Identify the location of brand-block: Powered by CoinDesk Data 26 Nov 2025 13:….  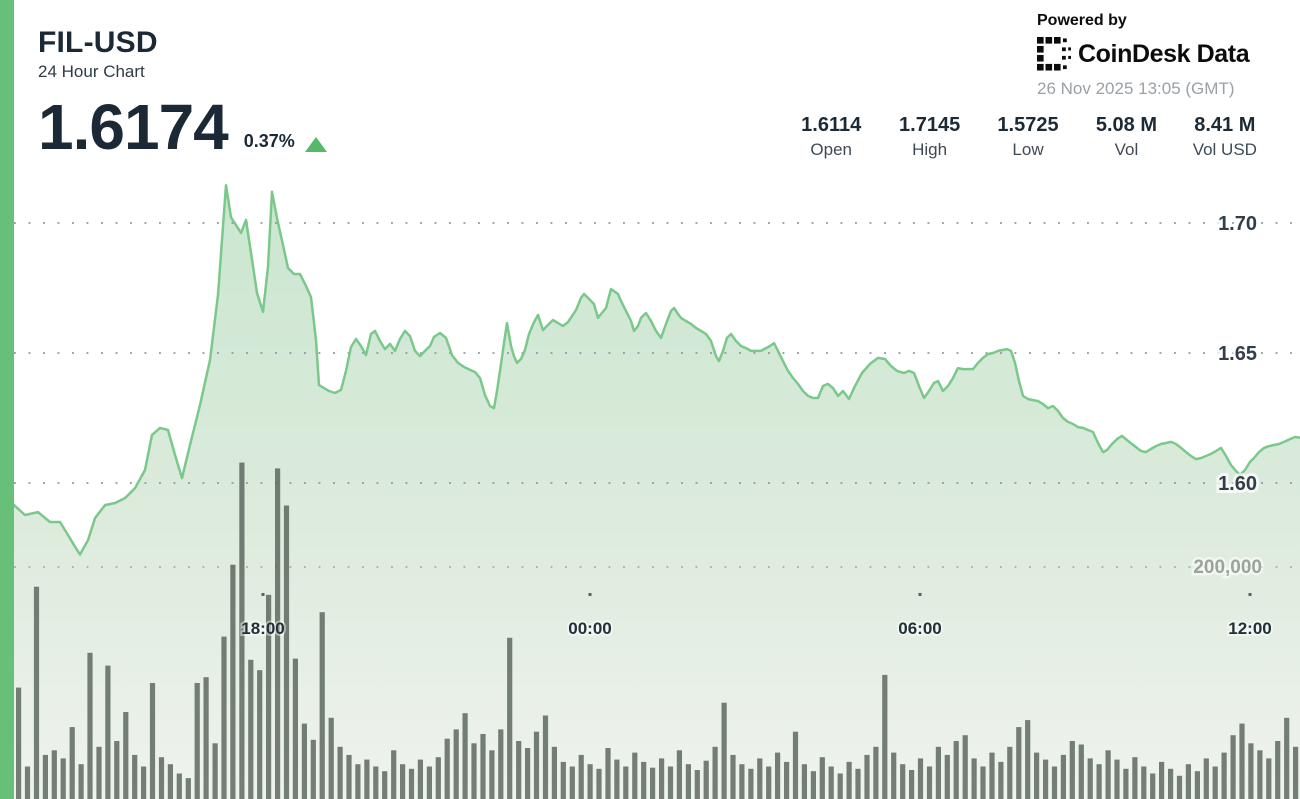
(1150, 55).